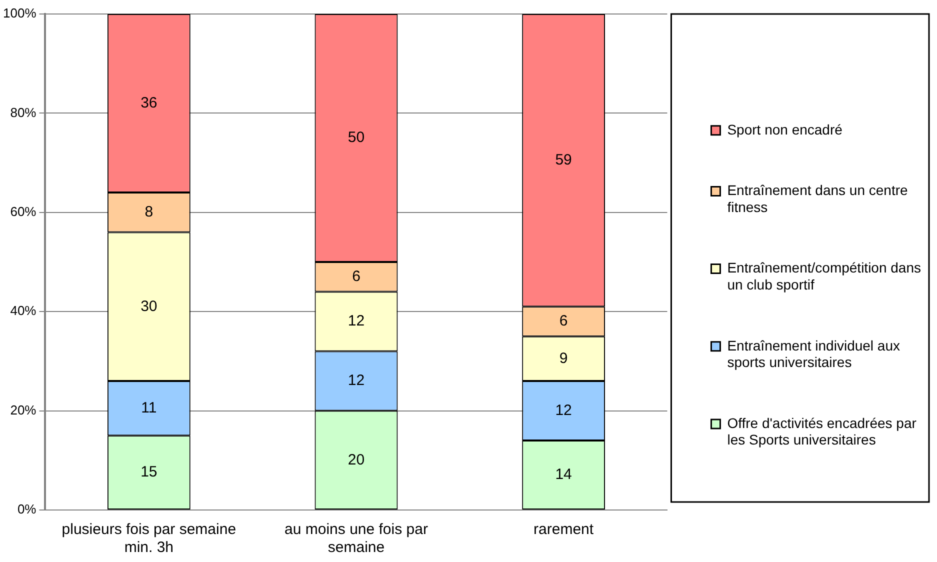 This screenshot has height=562, width=937. I want to click on data-label: 14, so click(563, 475).